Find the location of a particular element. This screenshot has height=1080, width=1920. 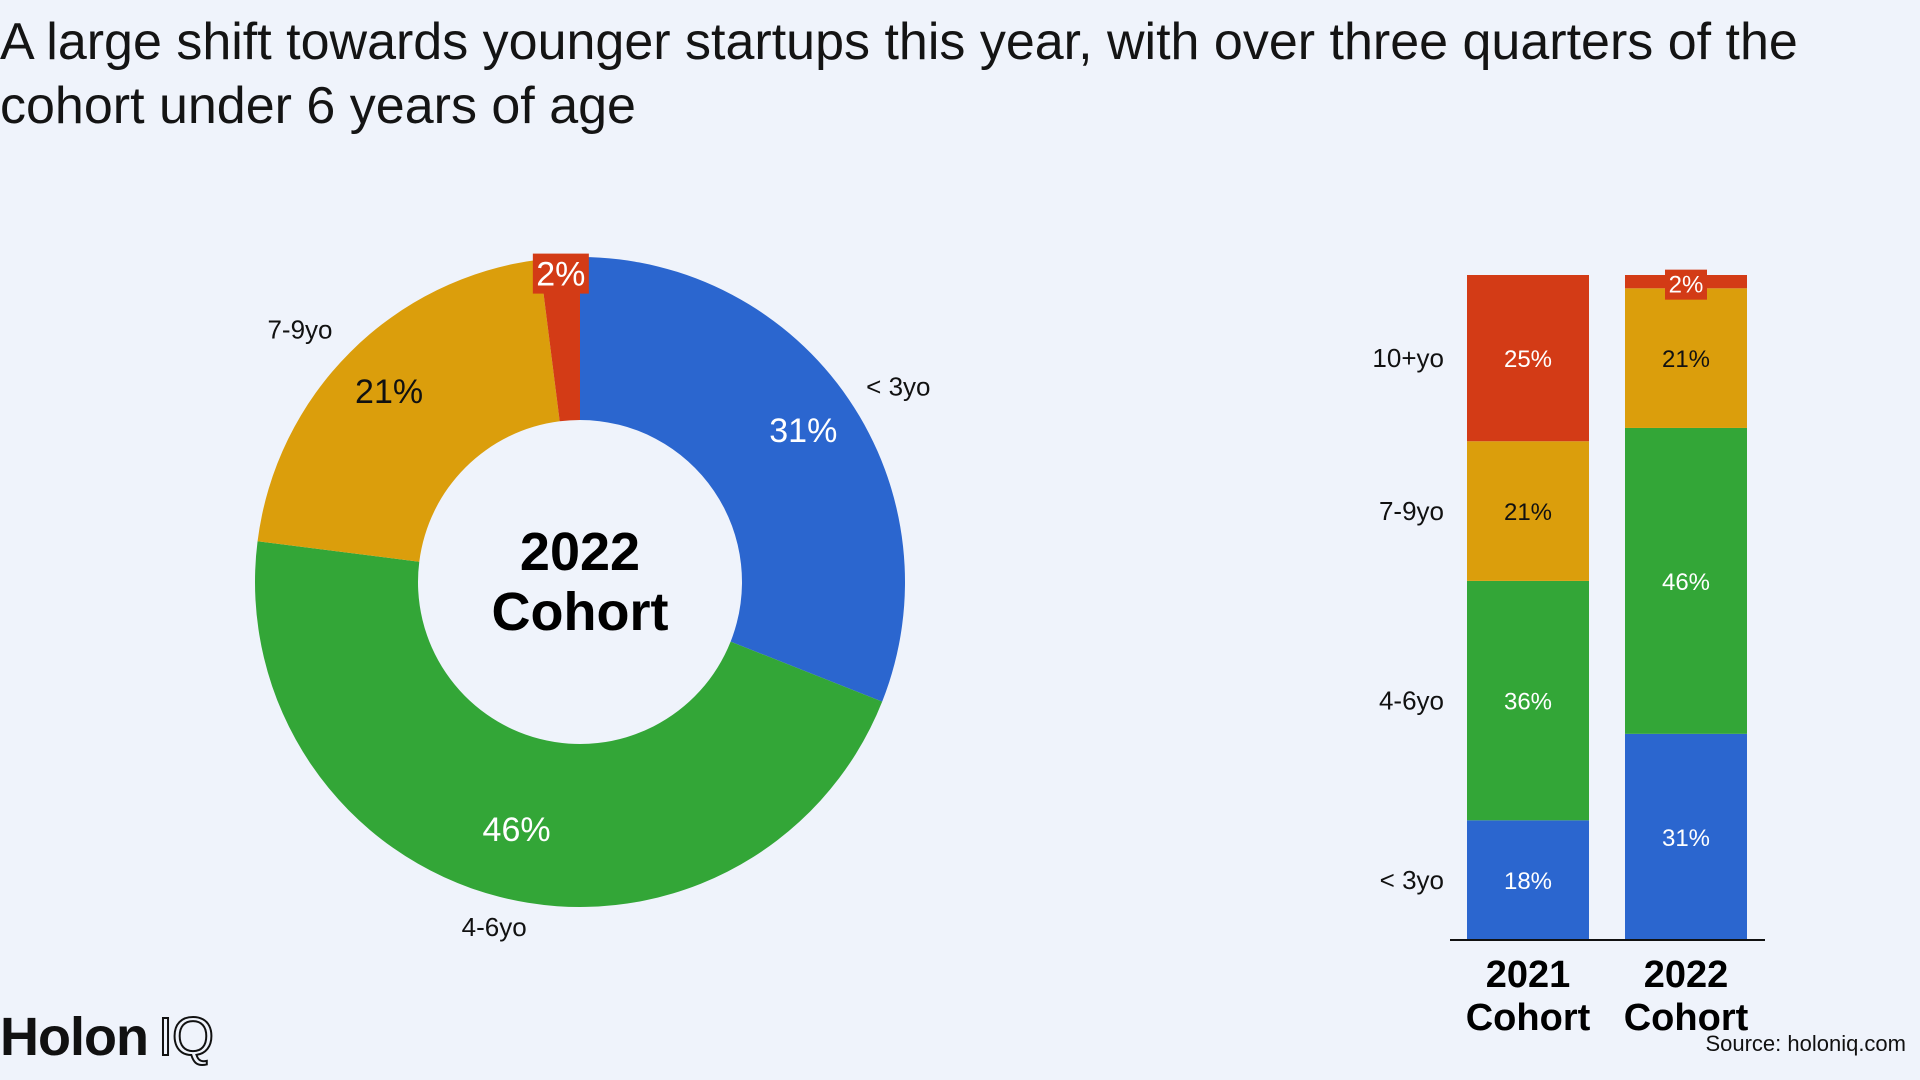

donut-value-label: 2% is located at coordinates (560, 275).